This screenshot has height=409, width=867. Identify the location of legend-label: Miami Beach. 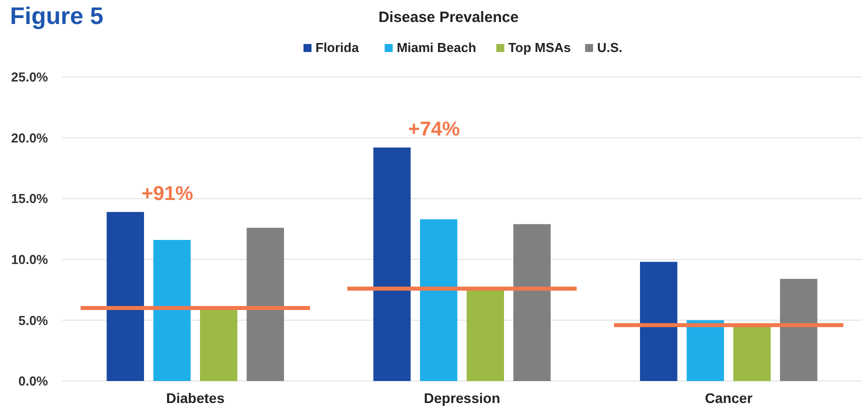
(436, 47).